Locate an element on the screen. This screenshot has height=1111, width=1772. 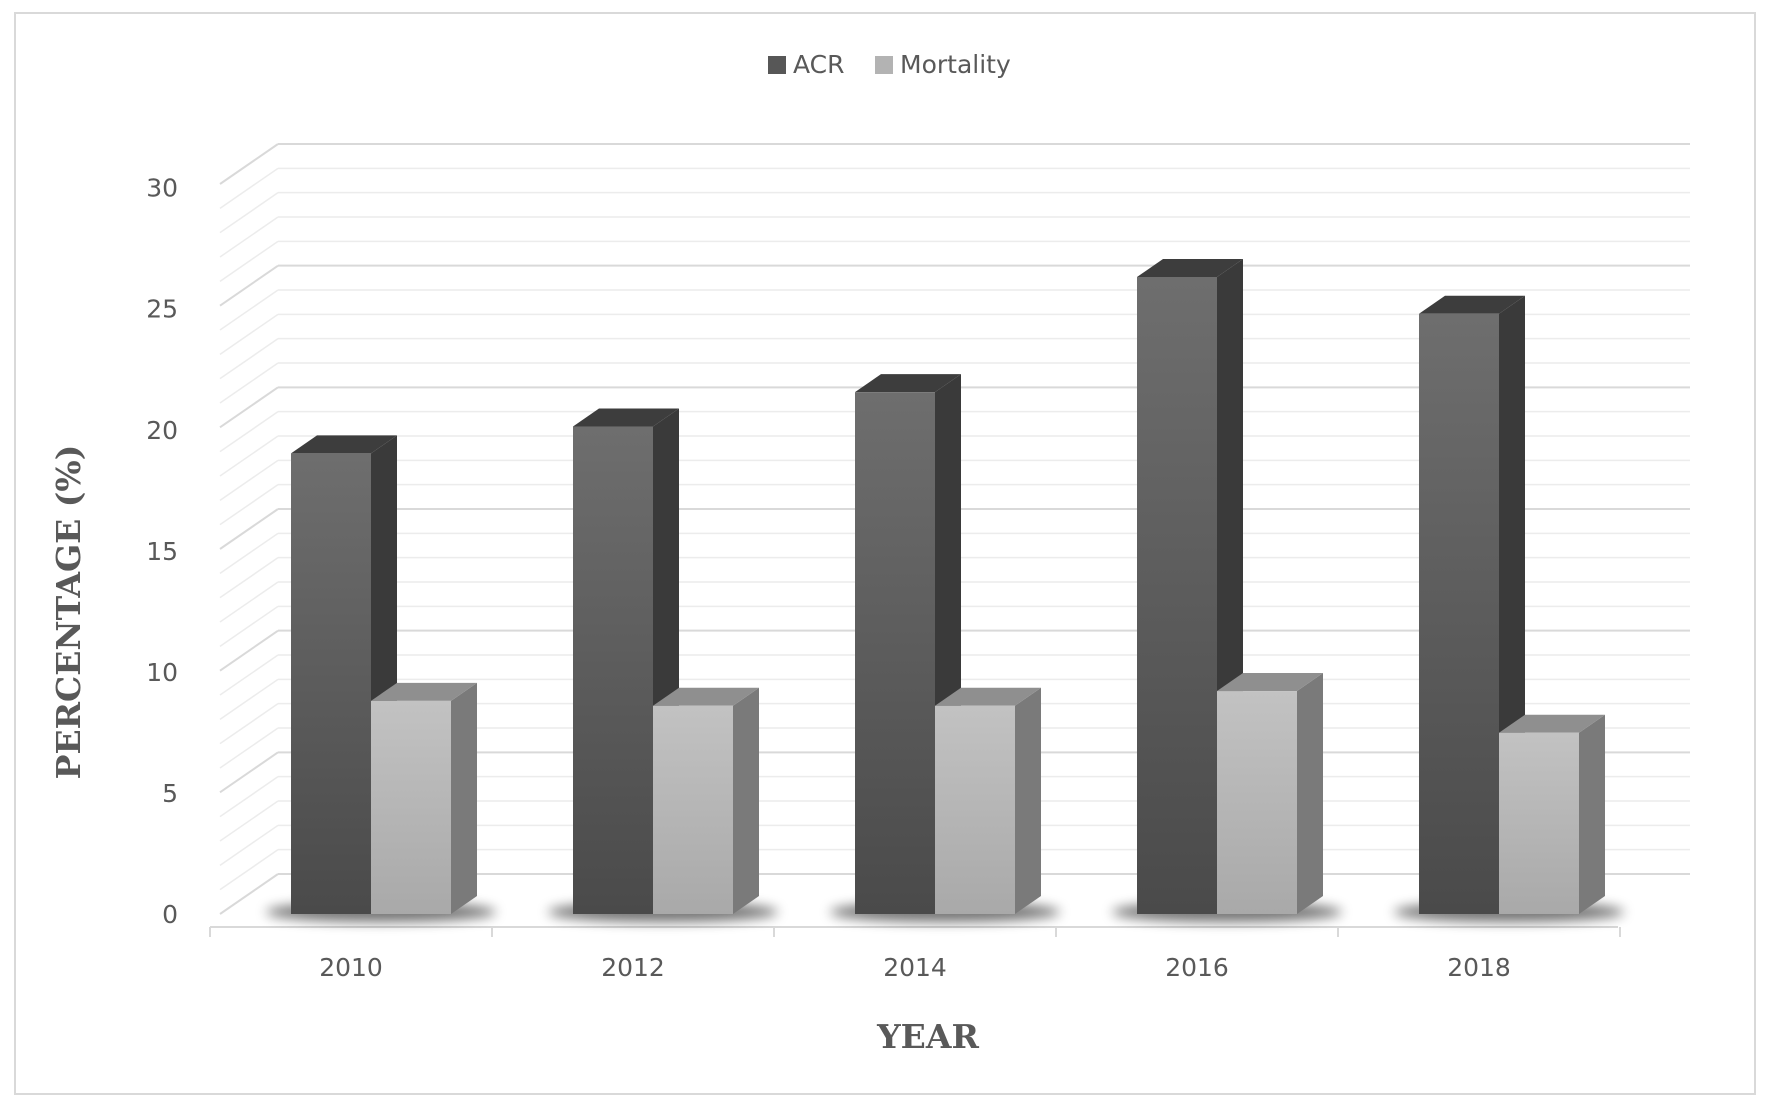
x-tick-label: 2014 is located at coordinates (915, 967).